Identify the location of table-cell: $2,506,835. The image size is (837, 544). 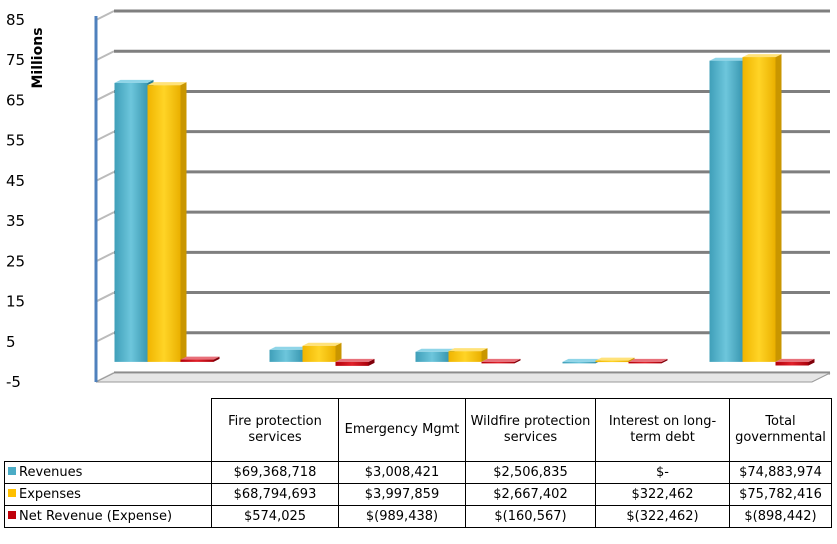
(530, 472).